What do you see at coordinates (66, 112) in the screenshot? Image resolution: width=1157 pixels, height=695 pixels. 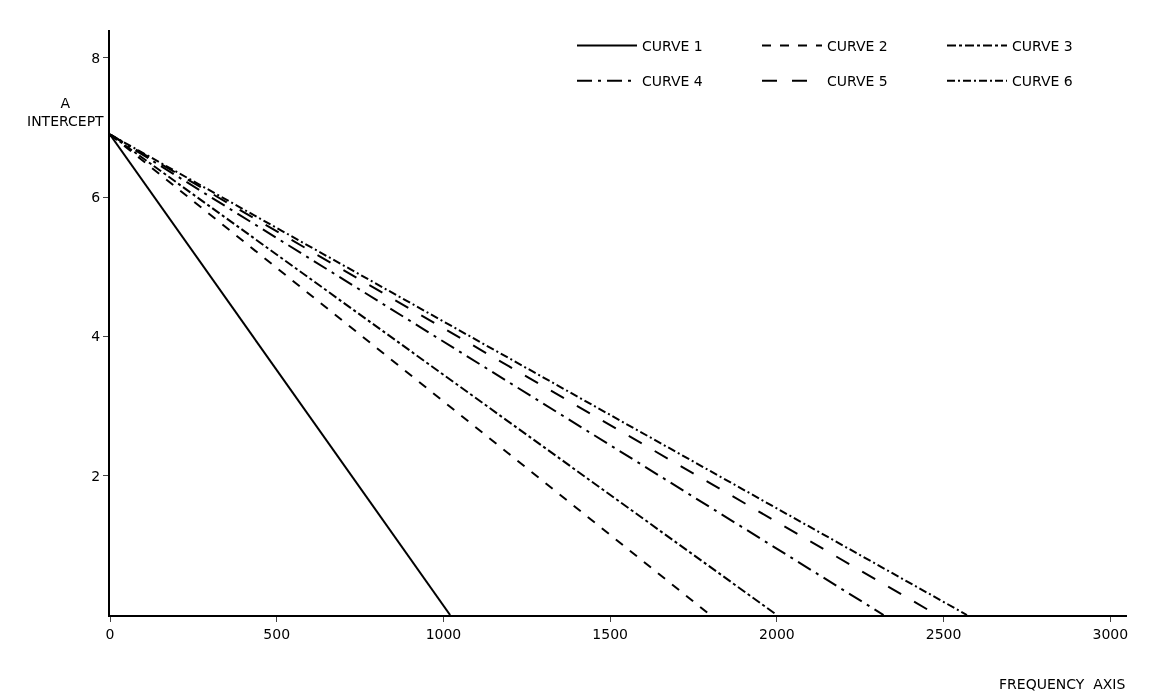 I see `y-axis-title: A INTERCEPT` at bounding box center [66, 112].